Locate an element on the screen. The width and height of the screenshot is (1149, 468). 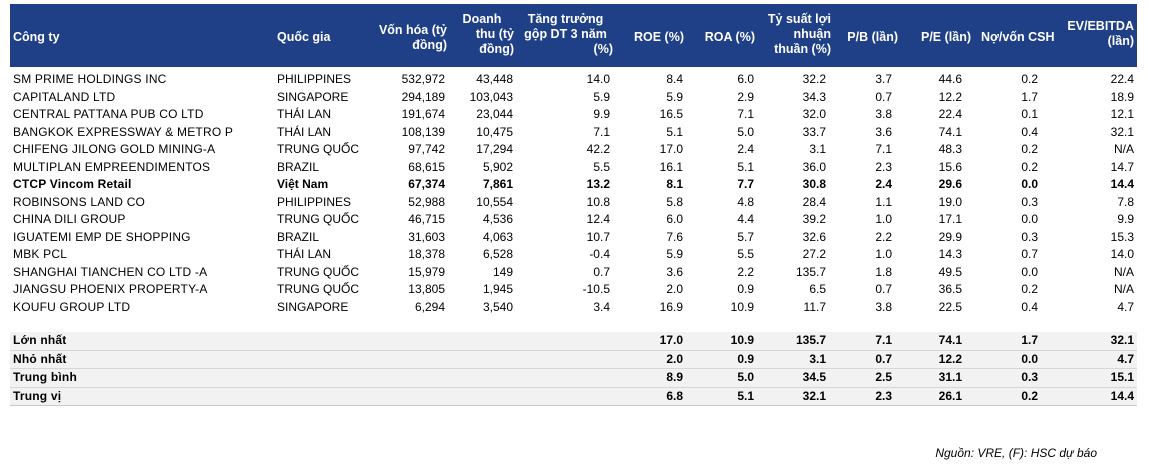
revenue-cell: 149 is located at coordinates (502, 271).